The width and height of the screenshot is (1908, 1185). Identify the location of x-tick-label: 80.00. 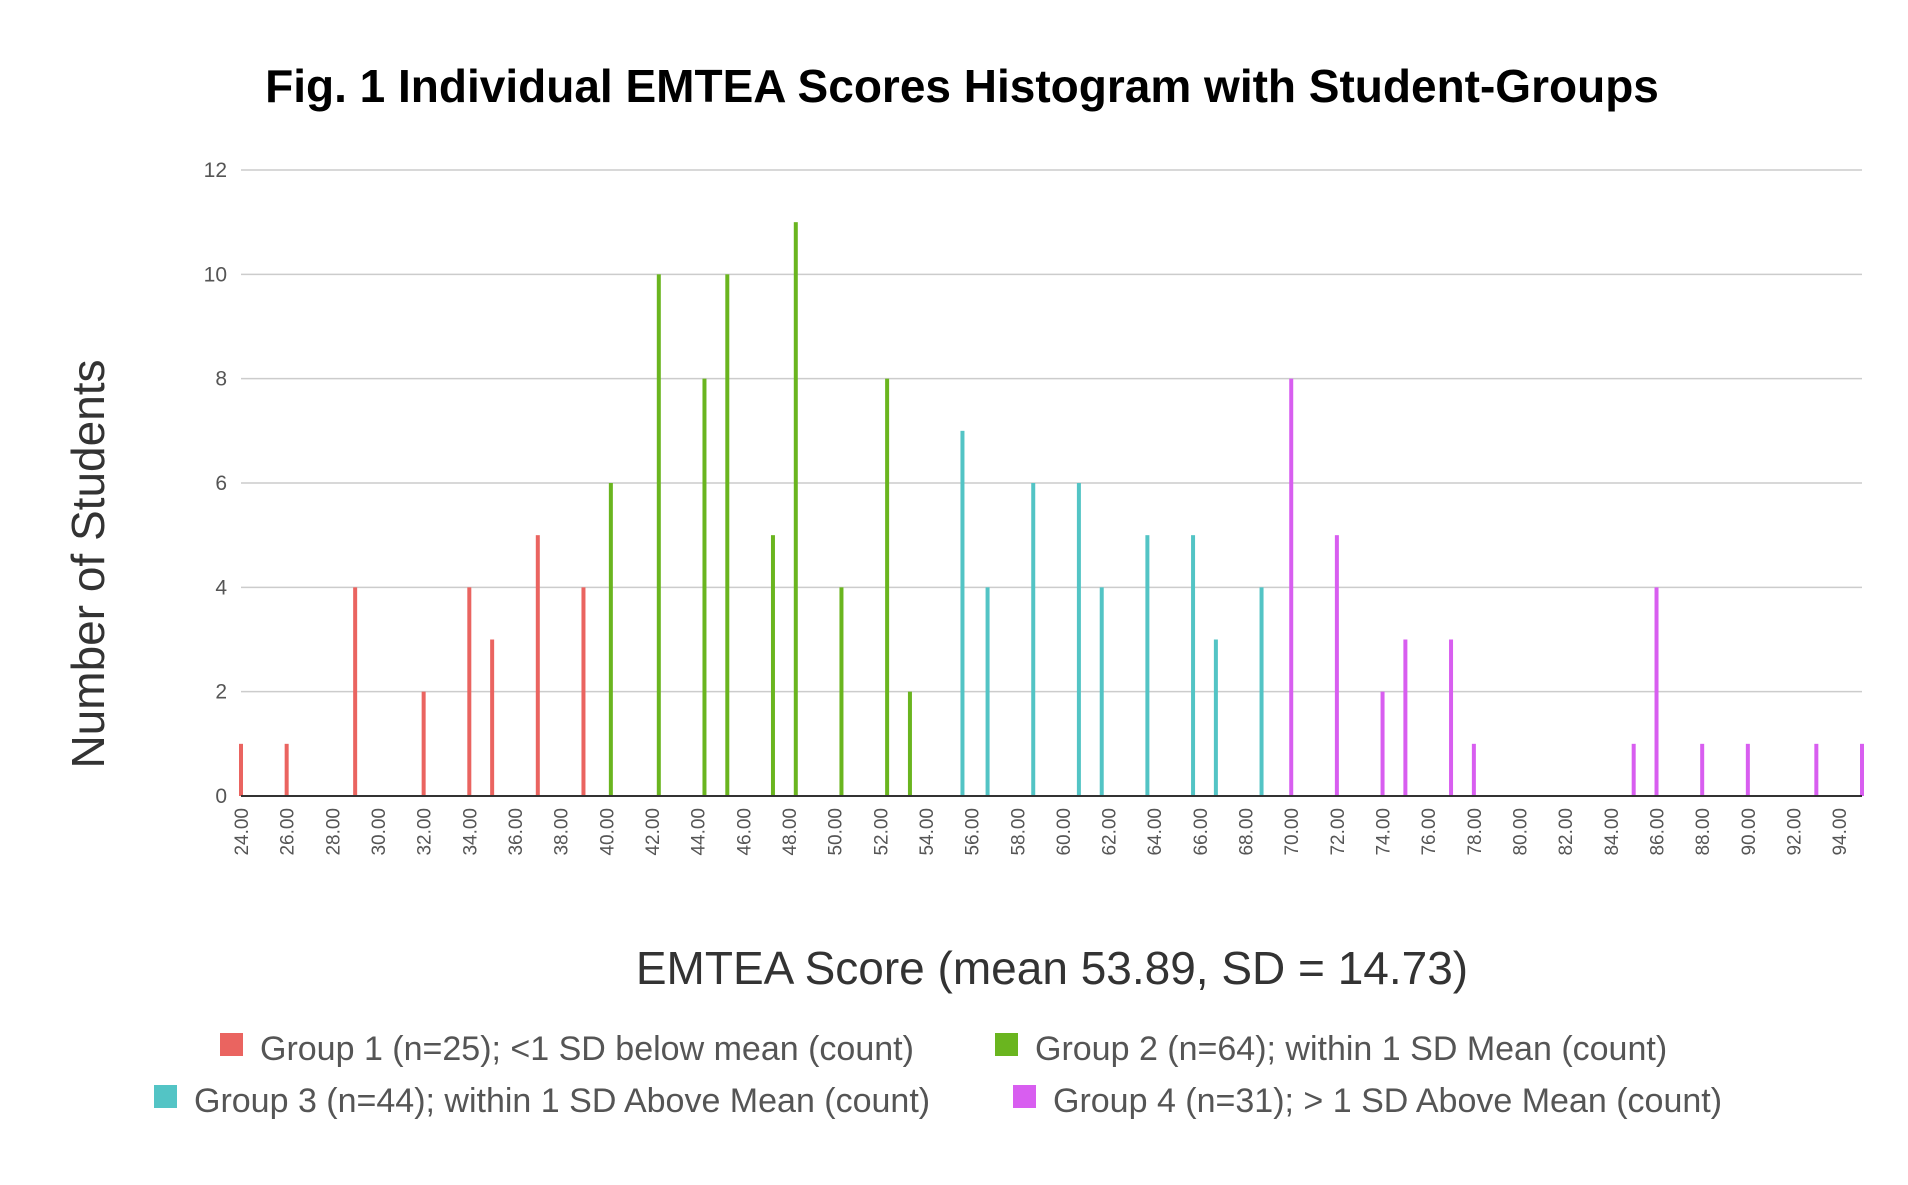
(1521, 832).